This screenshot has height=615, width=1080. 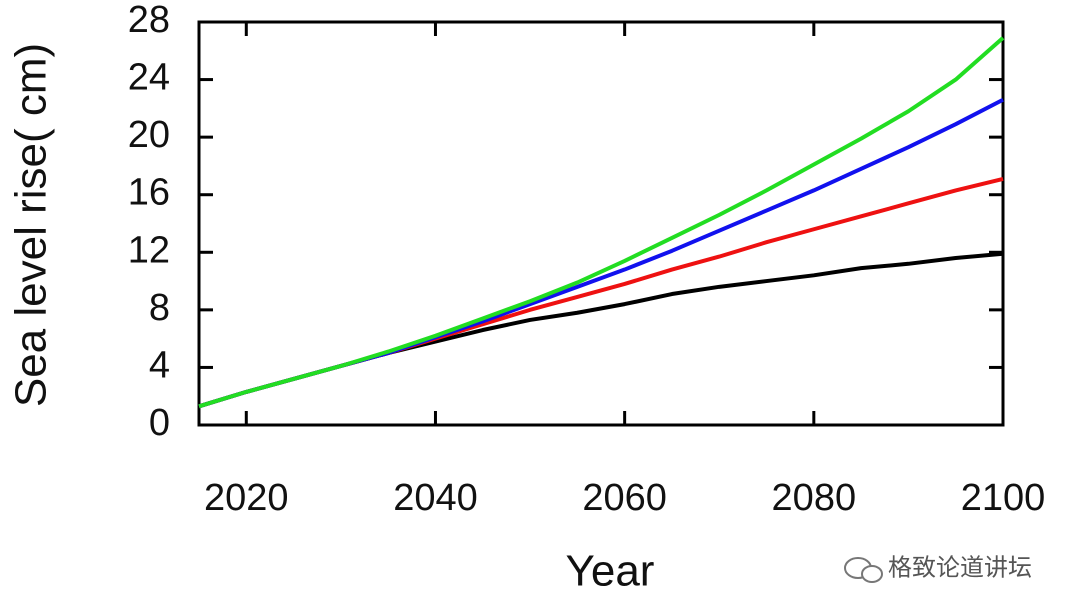 What do you see at coordinates (624, 498) in the screenshot?
I see `x-tick-label: 2060` at bounding box center [624, 498].